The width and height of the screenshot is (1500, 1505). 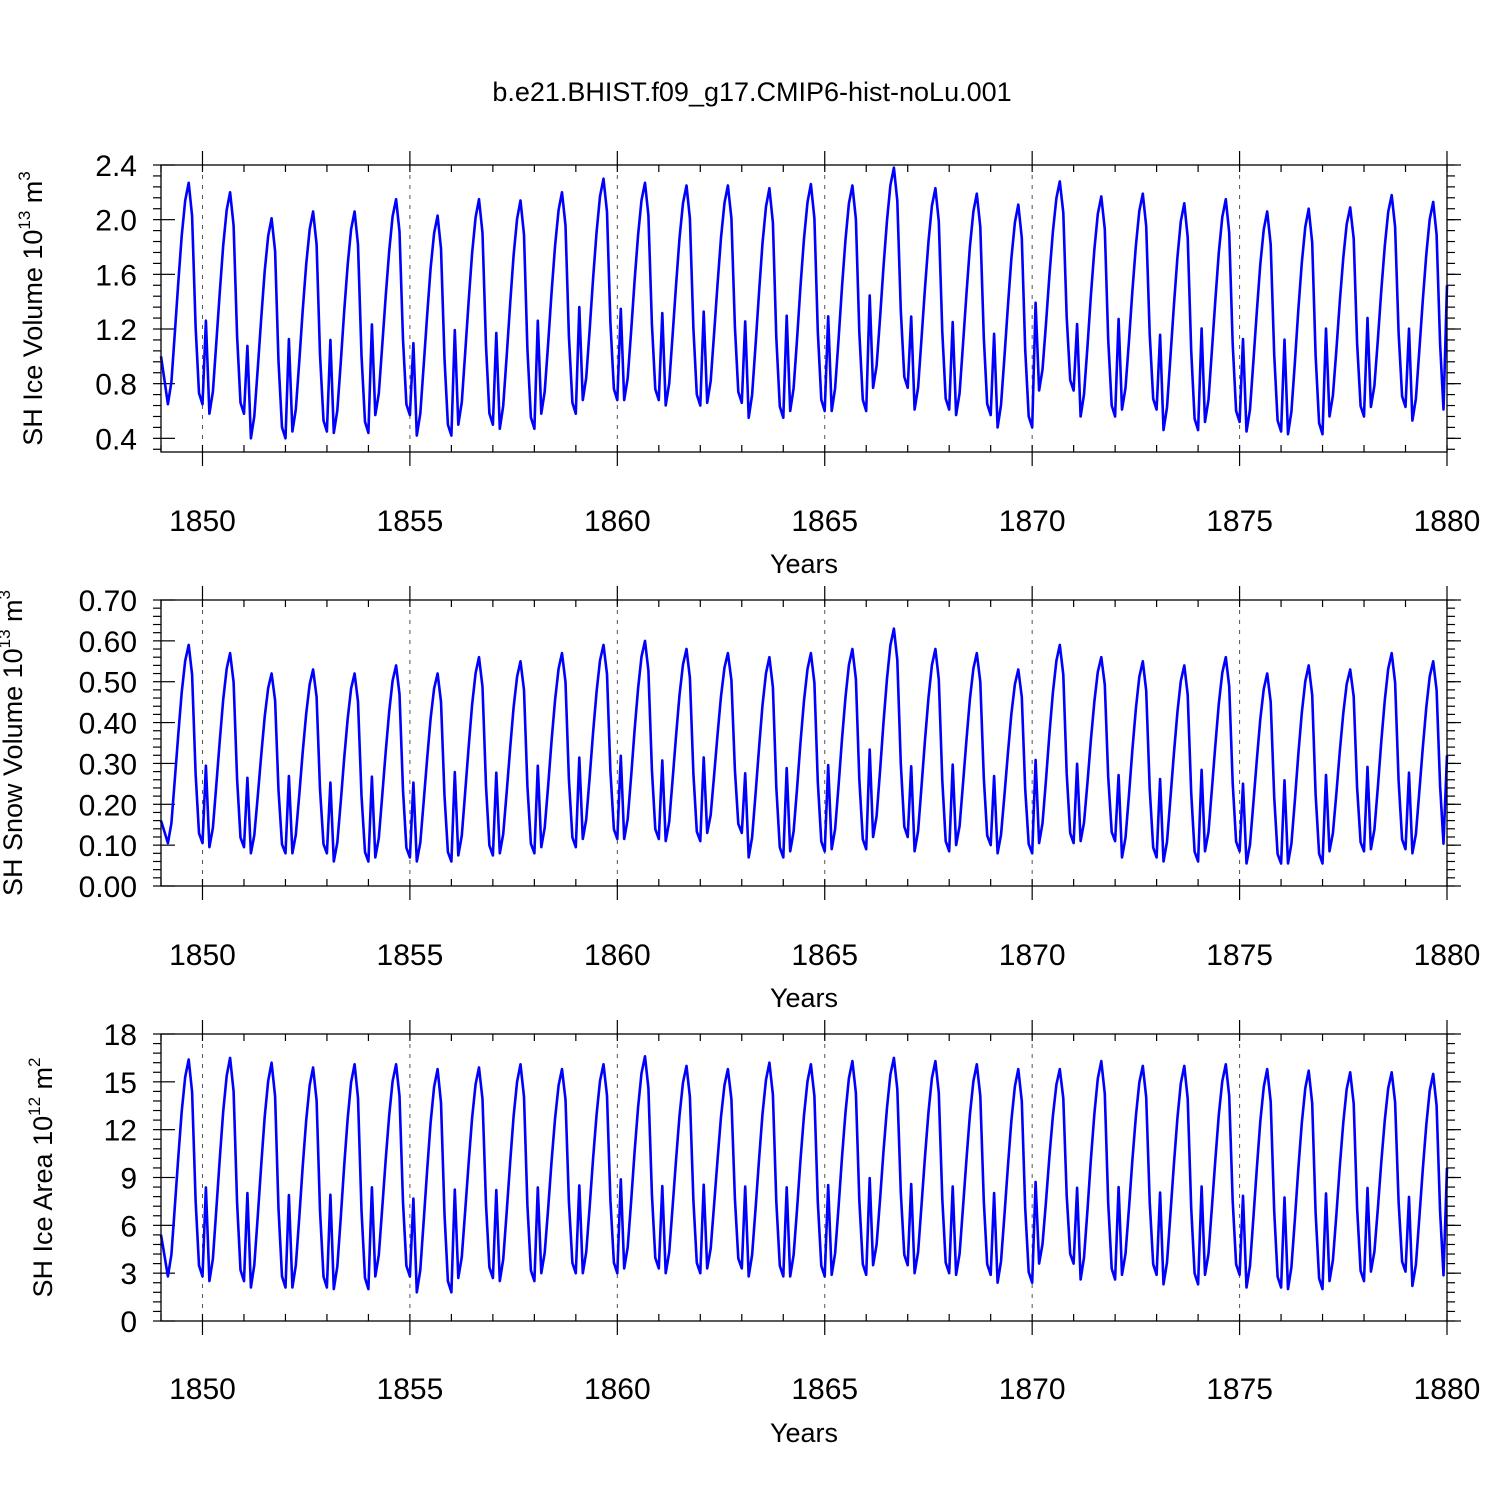 What do you see at coordinates (128, 1179) in the screenshot?
I see `y-tick-label-9: 9` at bounding box center [128, 1179].